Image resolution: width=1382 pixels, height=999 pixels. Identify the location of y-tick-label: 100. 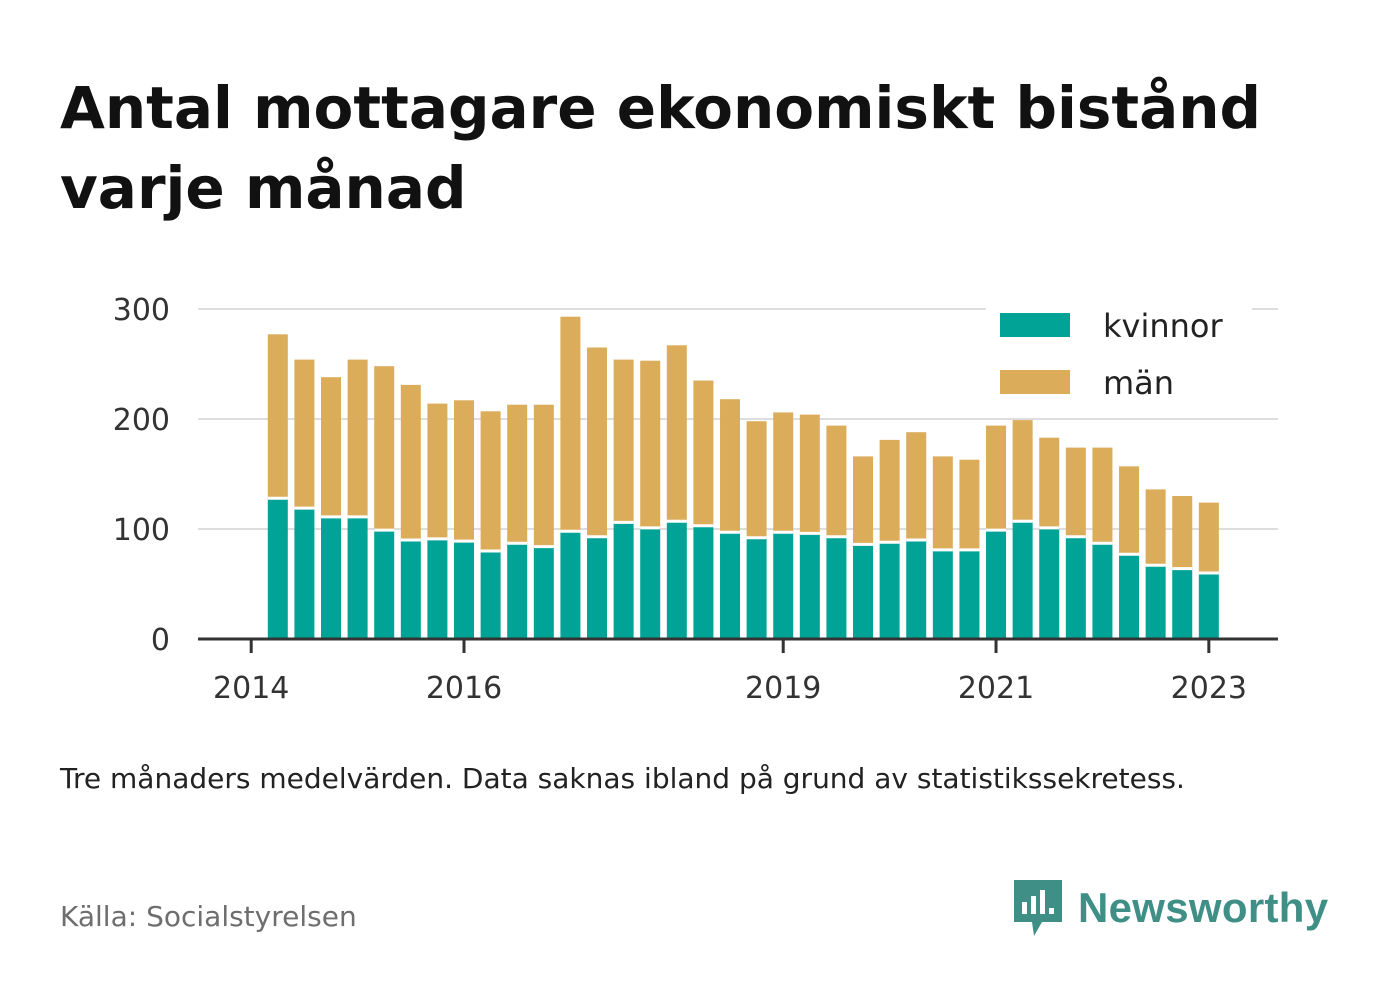
(141, 530).